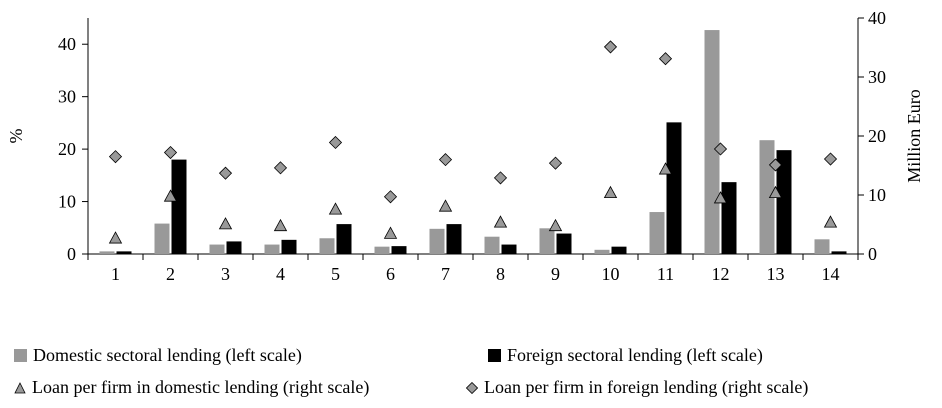 This screenshot has height=408, width=942. What do you see at coordinates (877, 136) in the screenshot?
I see `right-tick-label: 20` at bounding box center [877, 136].